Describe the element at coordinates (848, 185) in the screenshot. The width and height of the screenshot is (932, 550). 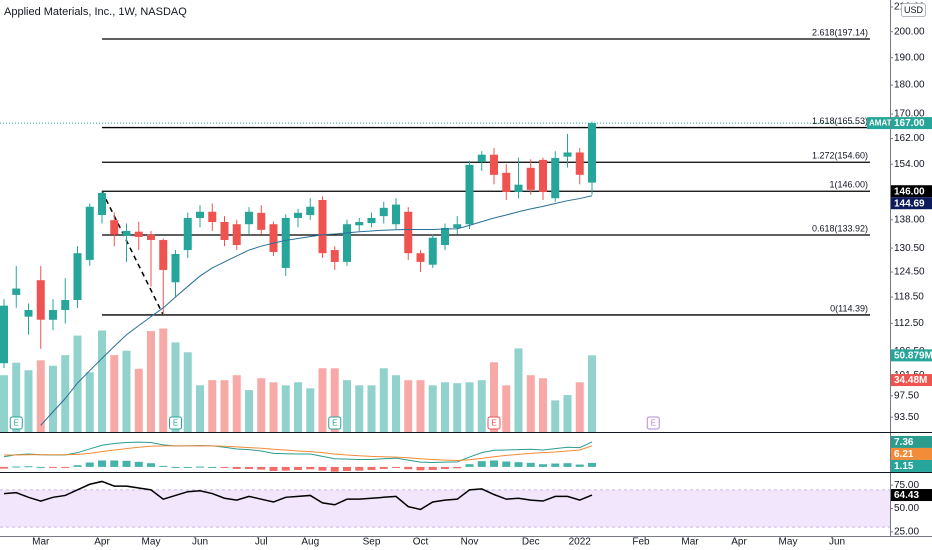
I see `fib-label: 1(146.00)` at that location.